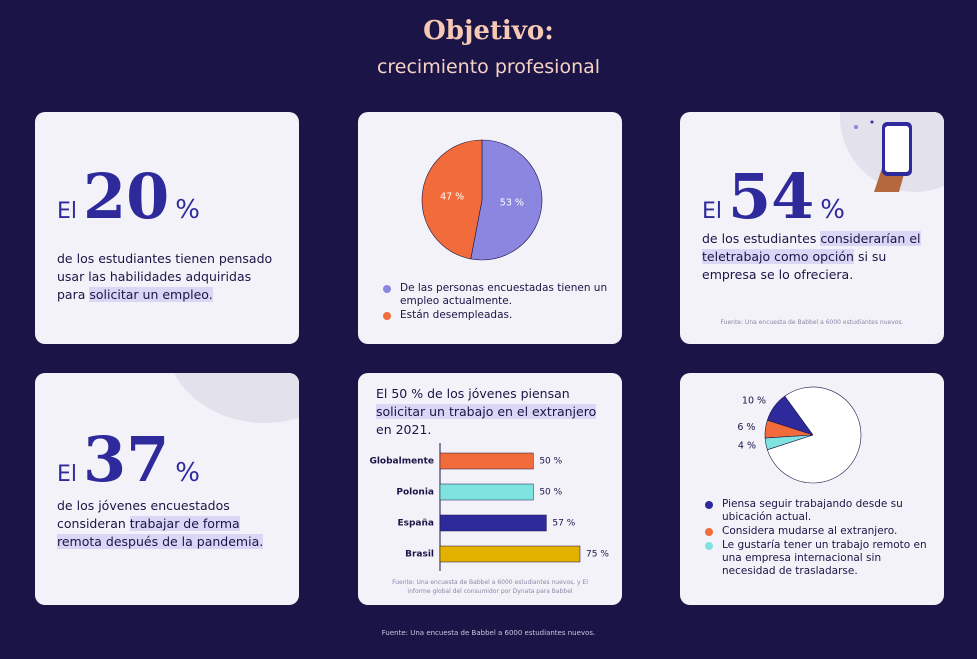 The image size is (977, 659). What do you see at coordinates (419, 555) in the screenshot?
I see `category-label: Brasil` at bounding box center [419, 555].